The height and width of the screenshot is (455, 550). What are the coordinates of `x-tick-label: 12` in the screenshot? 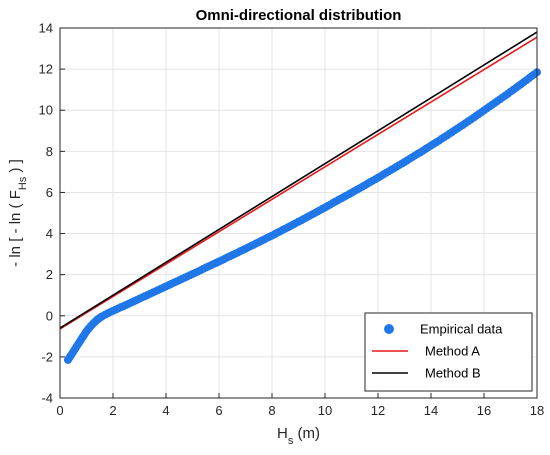 It's located at (378, 410).